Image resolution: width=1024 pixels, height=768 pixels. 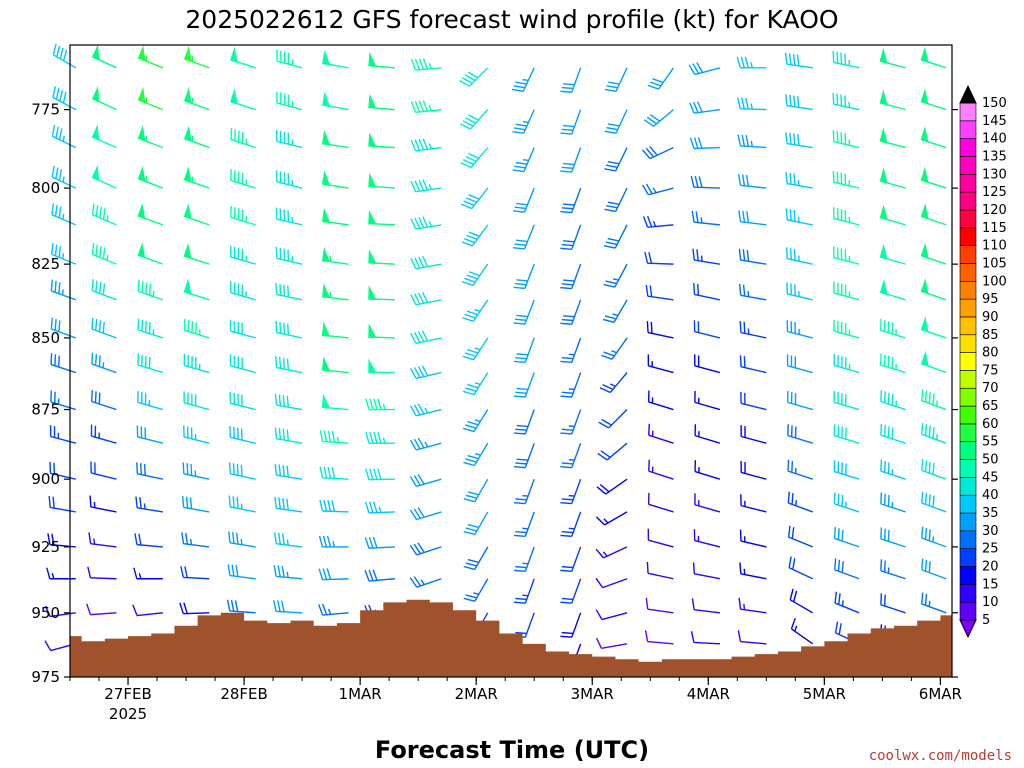 What do you see at coordinates (990, 299) in the screenshot?
I see `colorbar-label: 95` at bounding box center [990, 299].